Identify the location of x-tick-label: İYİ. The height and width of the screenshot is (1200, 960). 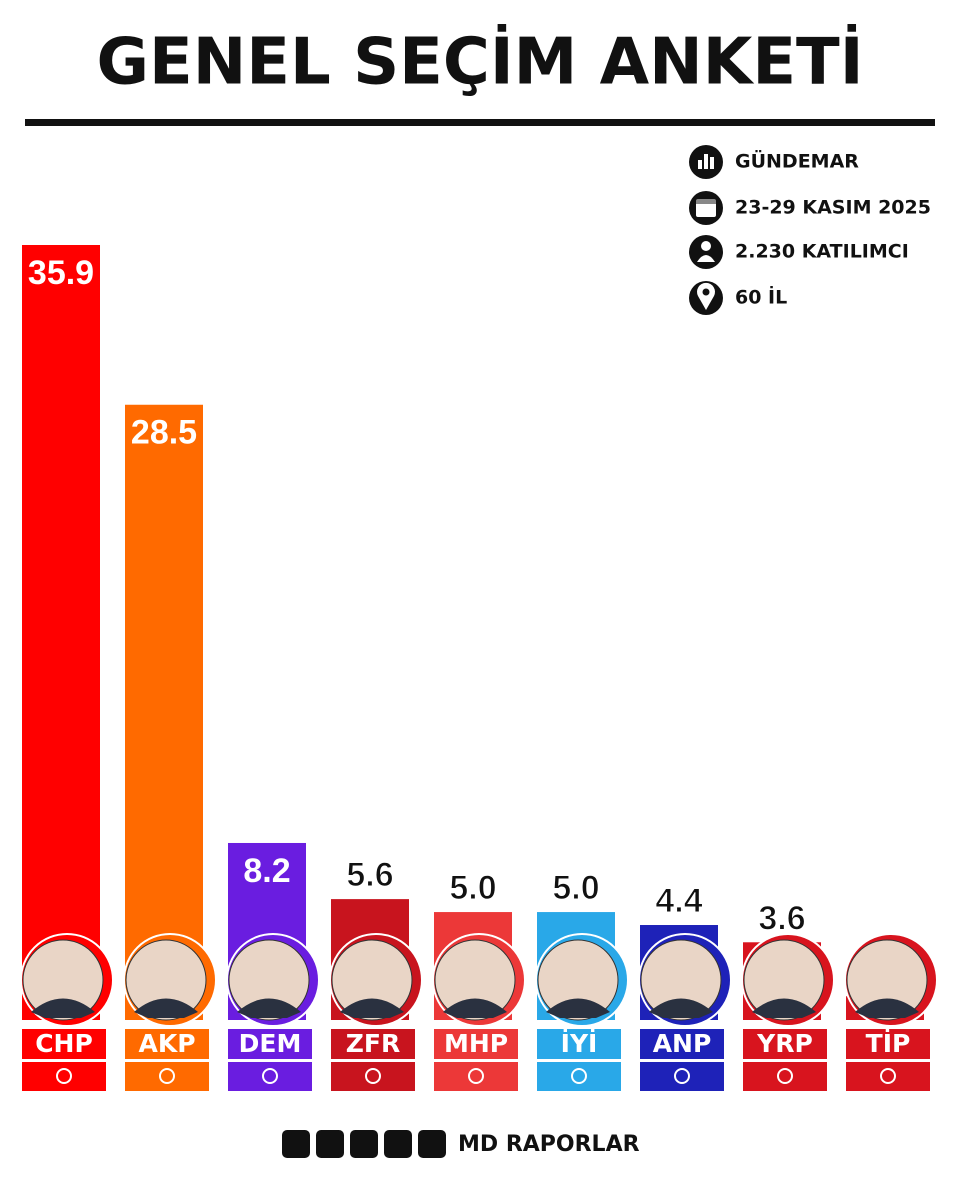
(579, 1043).